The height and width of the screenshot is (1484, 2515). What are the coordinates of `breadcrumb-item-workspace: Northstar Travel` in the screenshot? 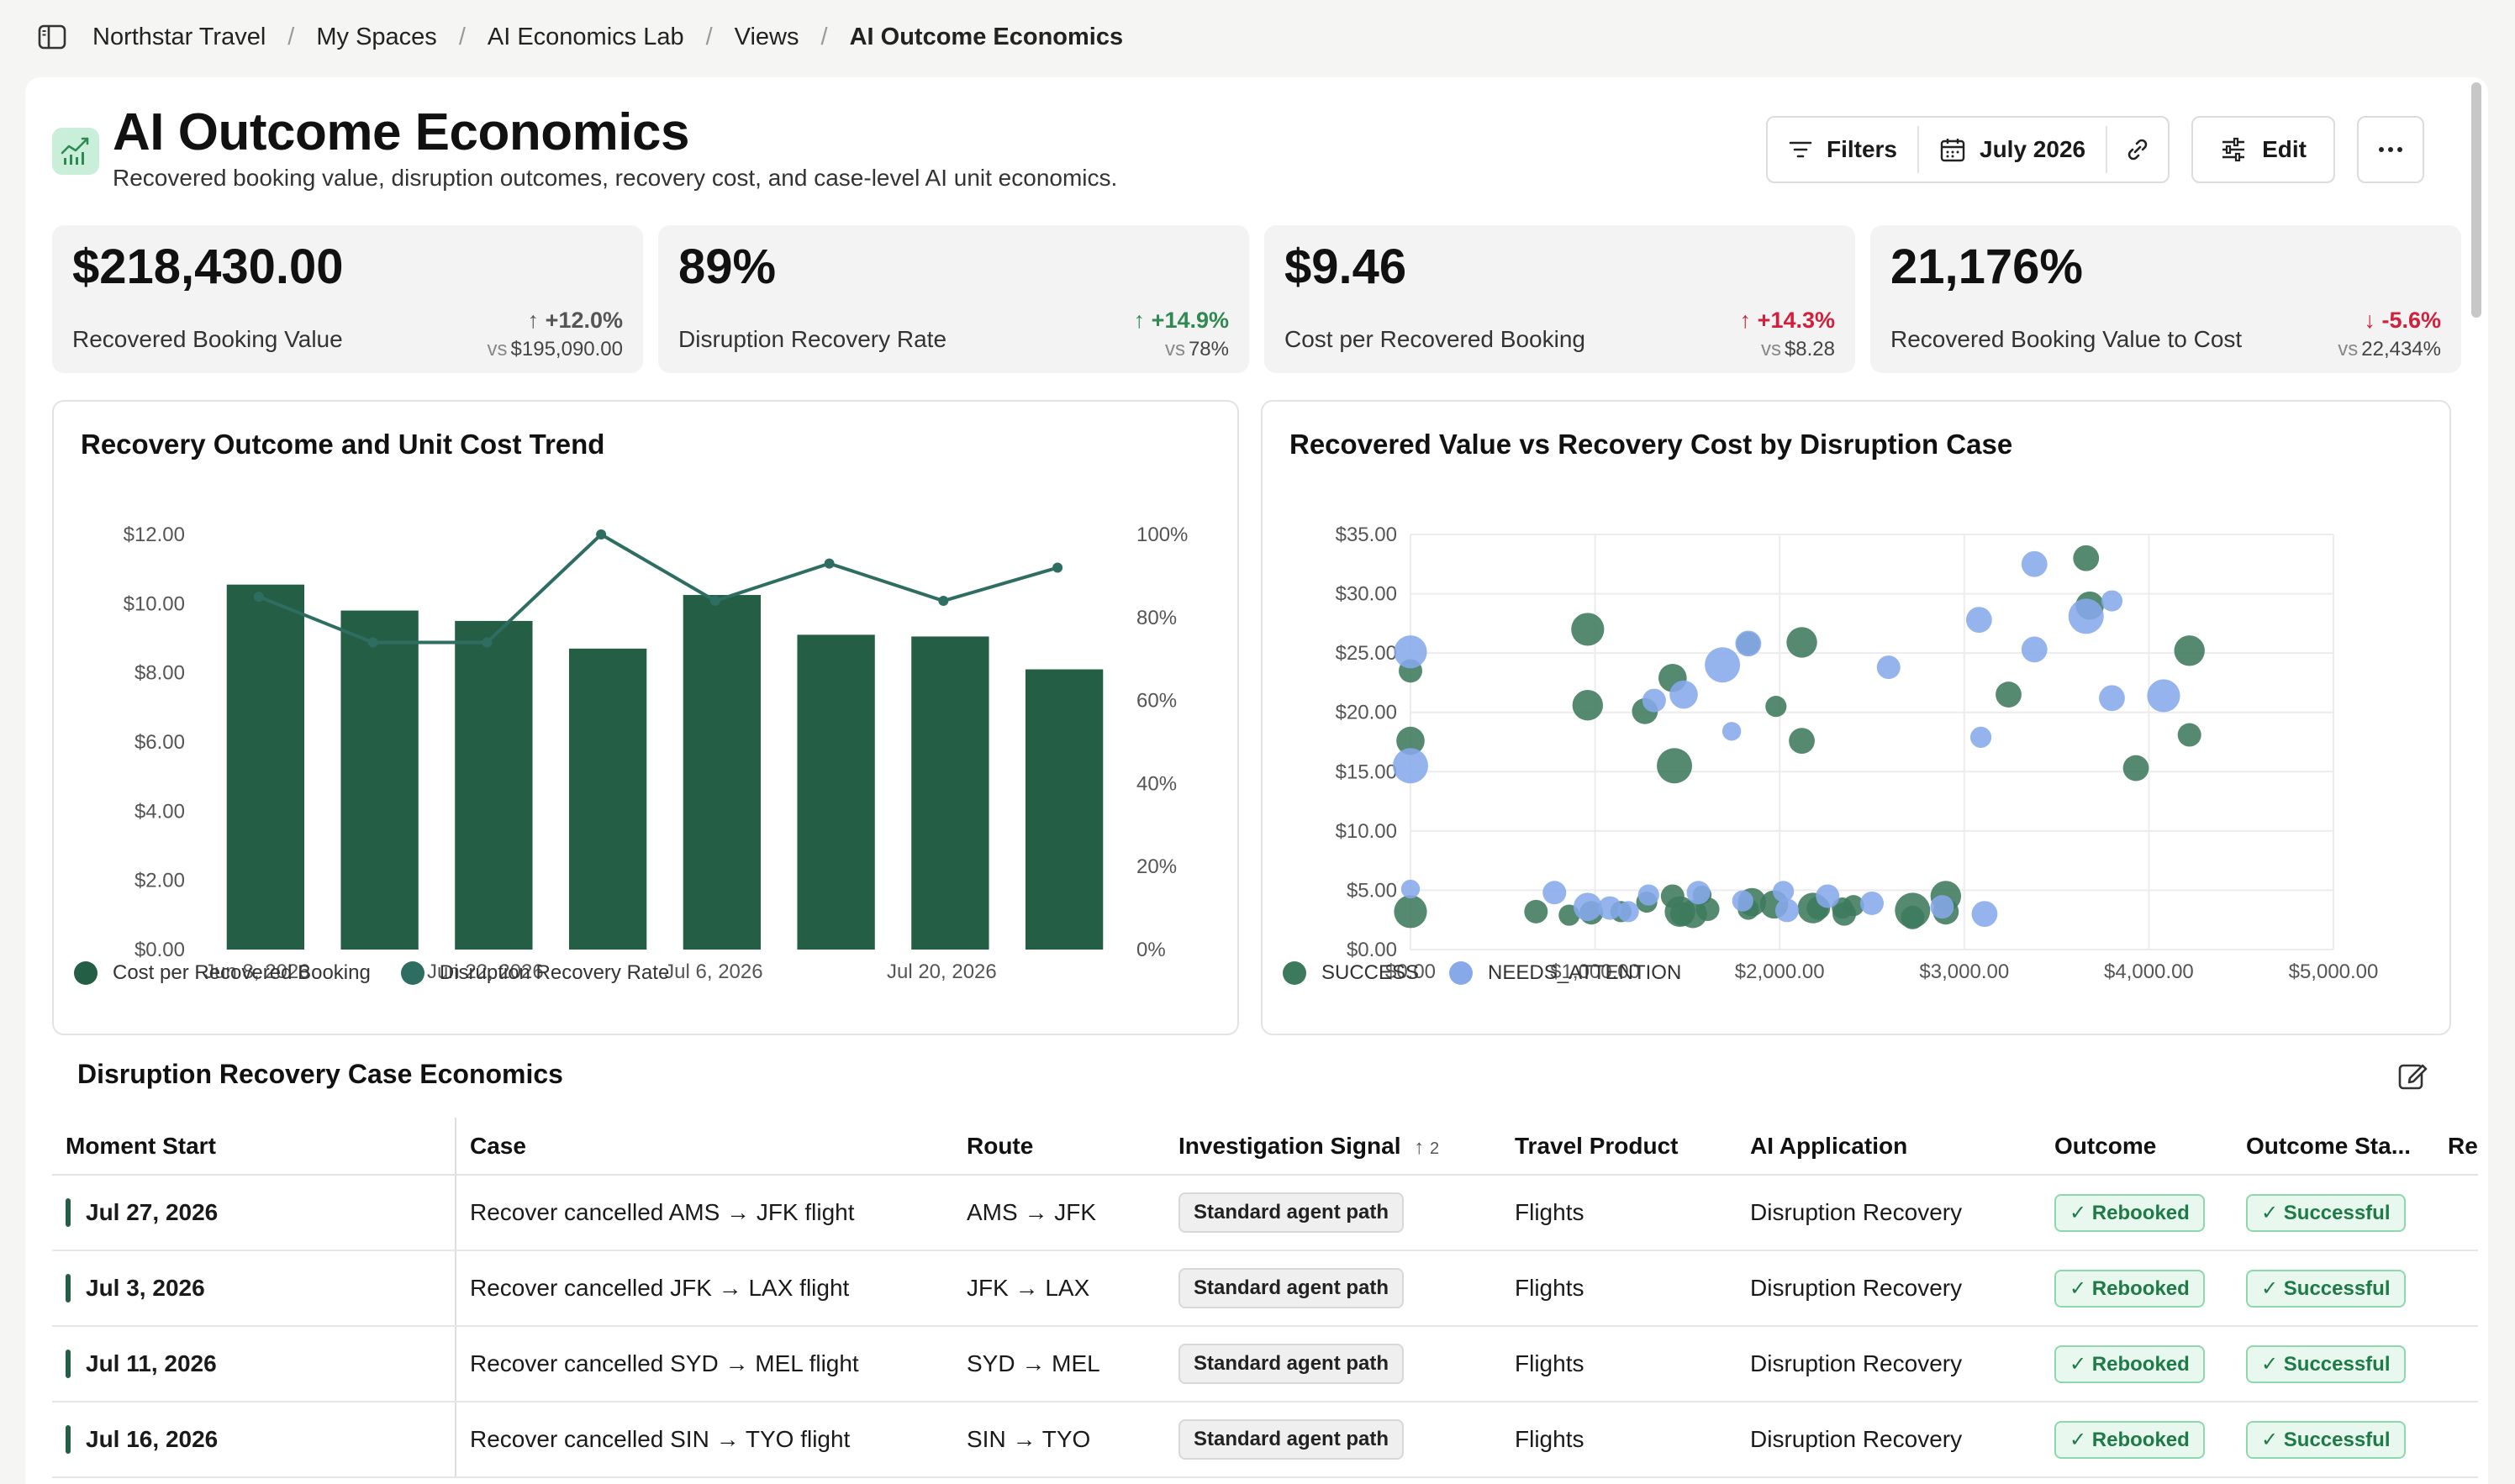 It's located at (179, 36).